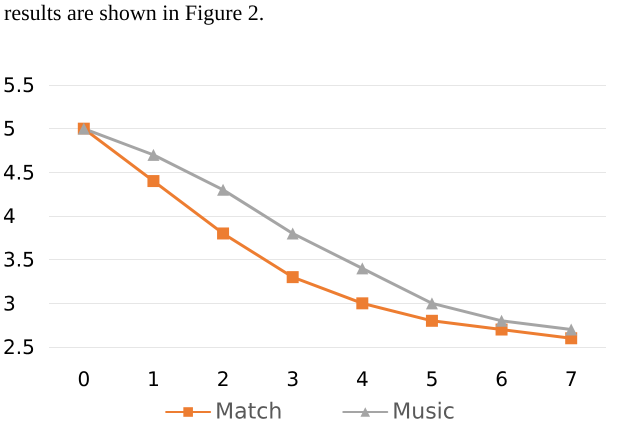 This screenshot has width=620, height=434. I want to click on y-tick-label: 5.5, so click(19, 85).